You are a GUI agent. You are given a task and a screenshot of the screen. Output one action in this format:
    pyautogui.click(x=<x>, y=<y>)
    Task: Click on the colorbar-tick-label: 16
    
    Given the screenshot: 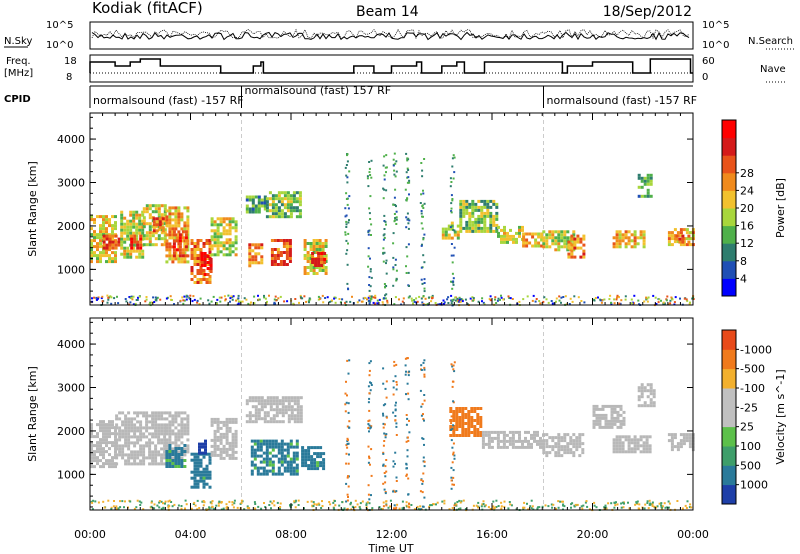 What is the action you would take?
    pyautogui.click(x=747, y=226)
    